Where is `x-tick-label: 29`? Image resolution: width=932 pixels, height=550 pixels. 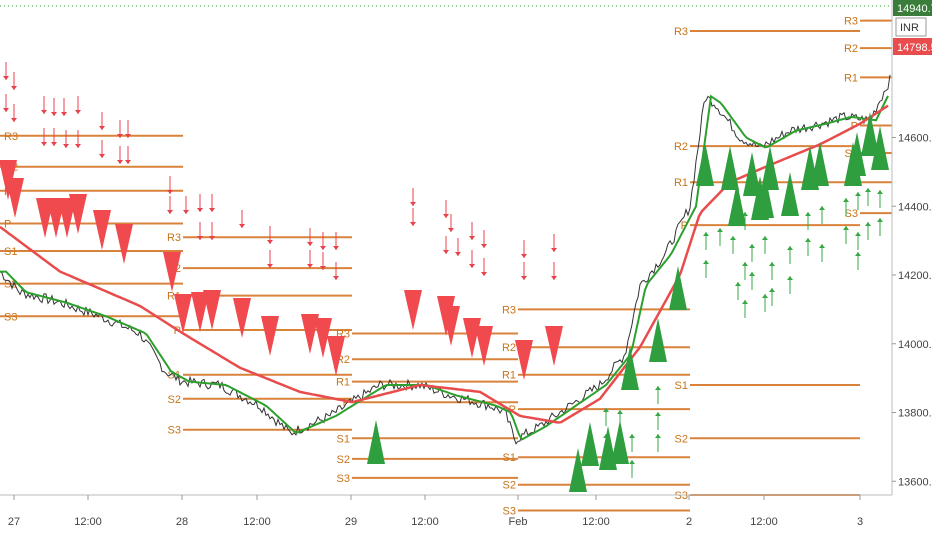
x-tick-label: 29 is located at coordinates (351, 522).